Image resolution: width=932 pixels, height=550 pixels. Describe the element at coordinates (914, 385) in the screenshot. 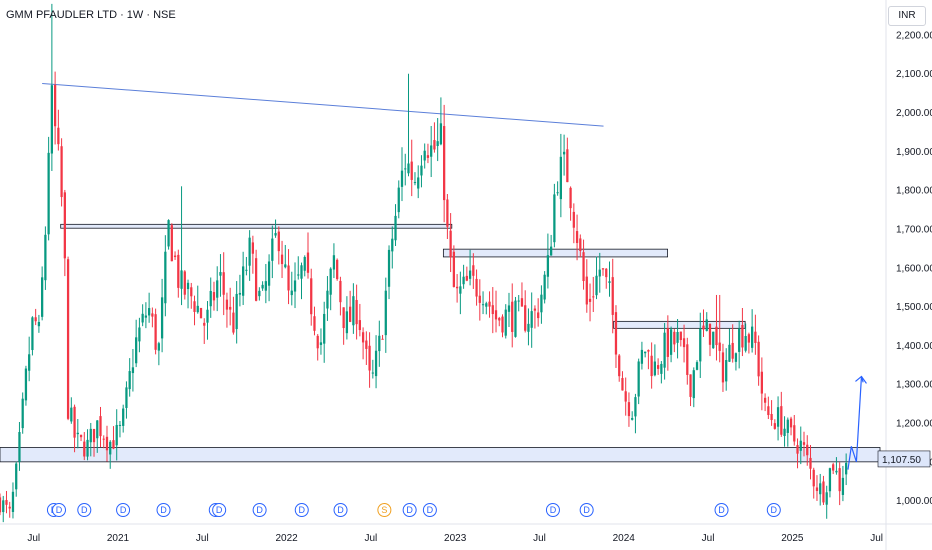

I see `y-tick-label: 1,300.00` at that location.